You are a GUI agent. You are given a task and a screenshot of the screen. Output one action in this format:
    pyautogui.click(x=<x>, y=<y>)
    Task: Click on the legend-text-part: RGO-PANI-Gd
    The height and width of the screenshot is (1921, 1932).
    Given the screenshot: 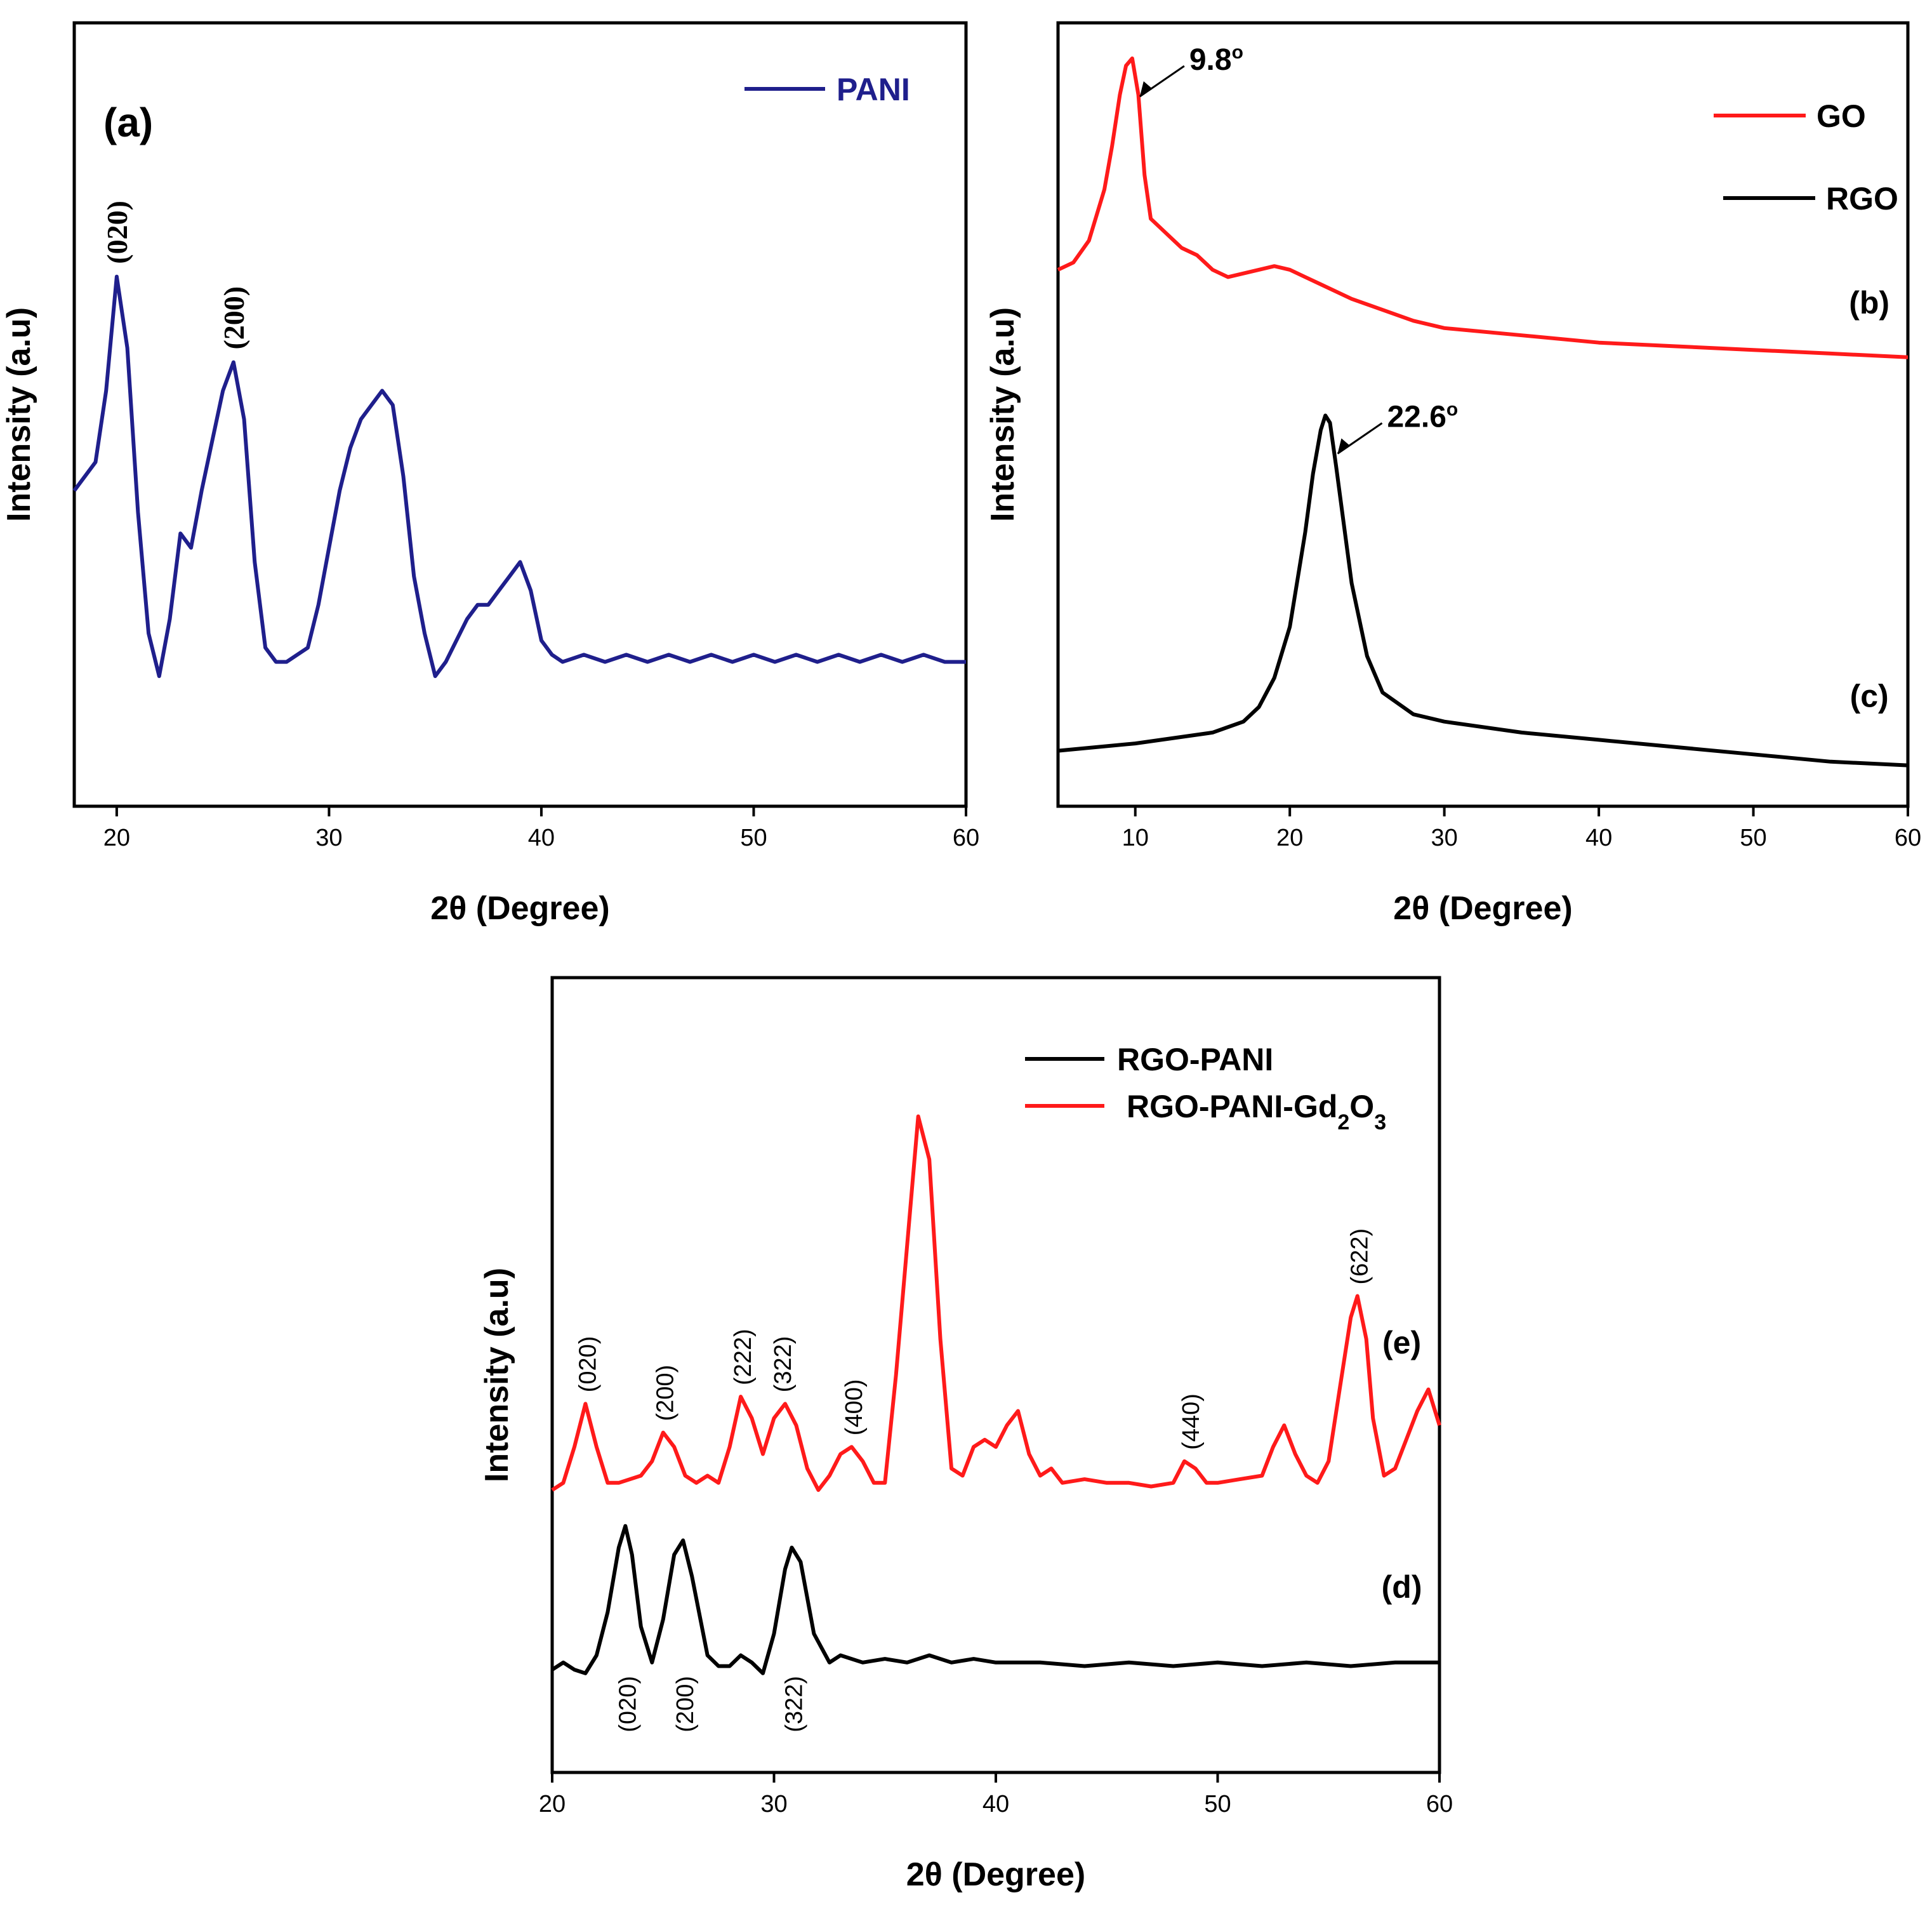 What is the action you would take?
    pyautogui.click(x=1232, y=1106)
    